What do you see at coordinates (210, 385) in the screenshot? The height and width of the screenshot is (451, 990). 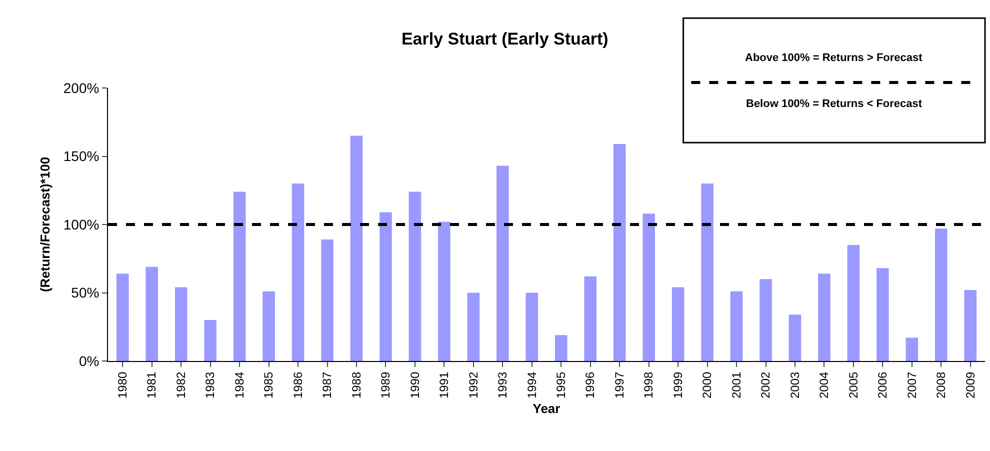 I see `x-tick-label: 1983` at bounding box center [210, 385].